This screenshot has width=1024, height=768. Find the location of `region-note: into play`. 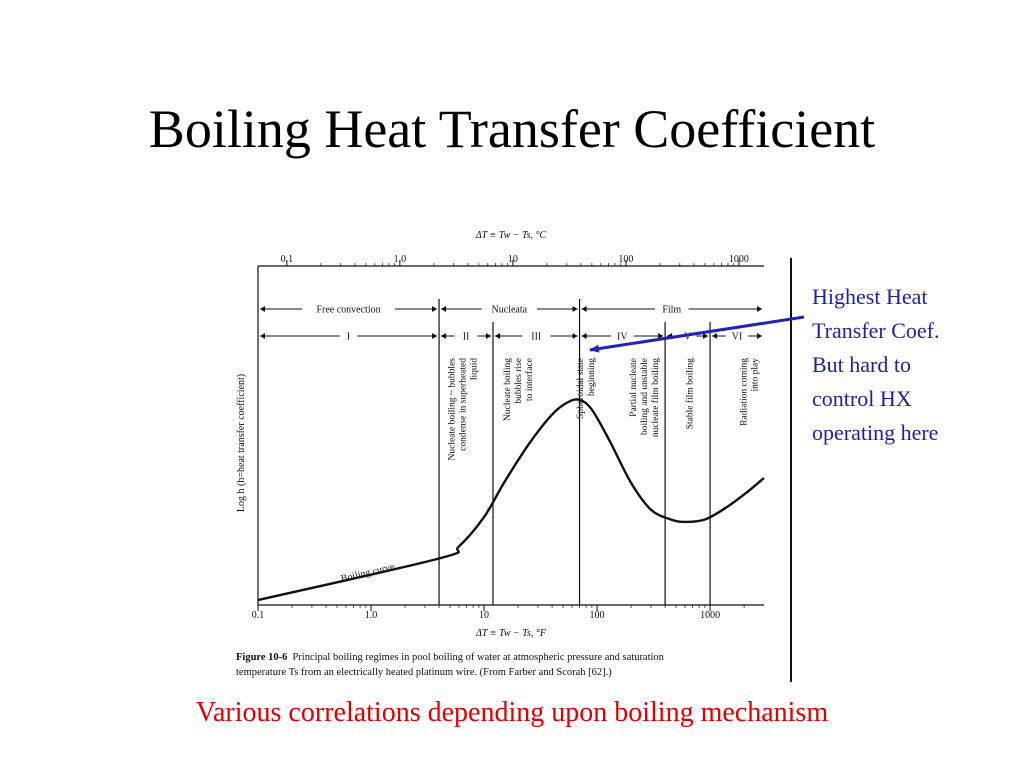

region-note: into play is located at coordinates (755, 375).